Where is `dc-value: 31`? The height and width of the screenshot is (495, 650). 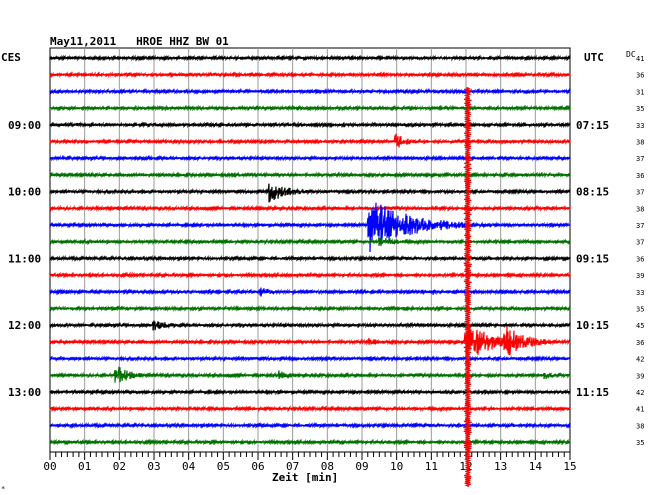 dc-value: 31 is located at coordinates (640, 92).